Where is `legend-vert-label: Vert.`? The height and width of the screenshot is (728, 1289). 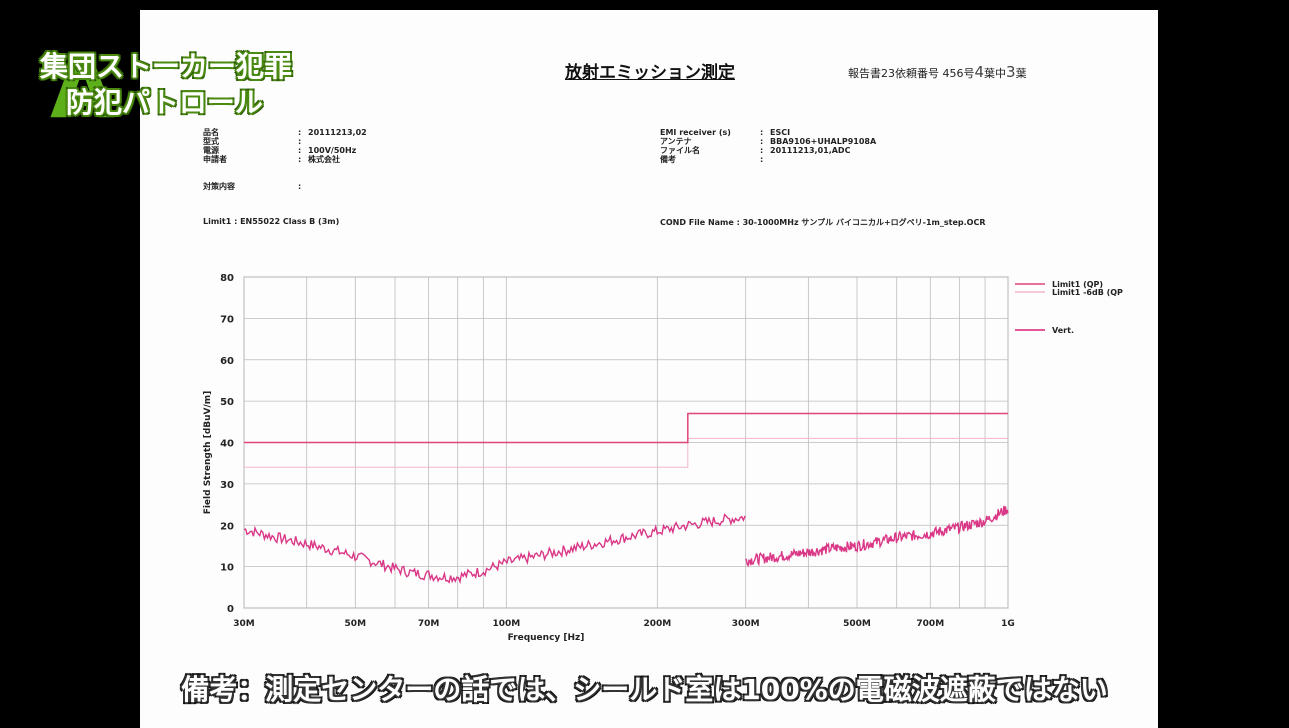
legend-vert-label: Vert. is located at coordinates (1063, 330).